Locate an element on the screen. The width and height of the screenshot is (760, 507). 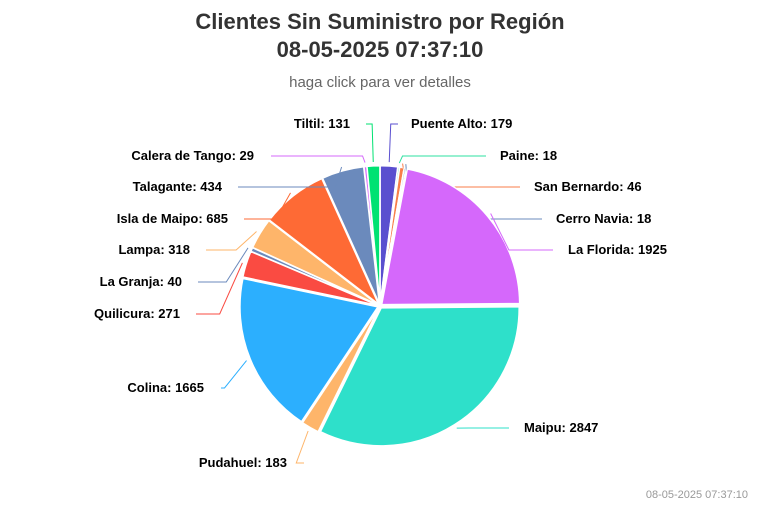
pie-data-label: Quilicura: 271 is located at coordinates (137, 313).